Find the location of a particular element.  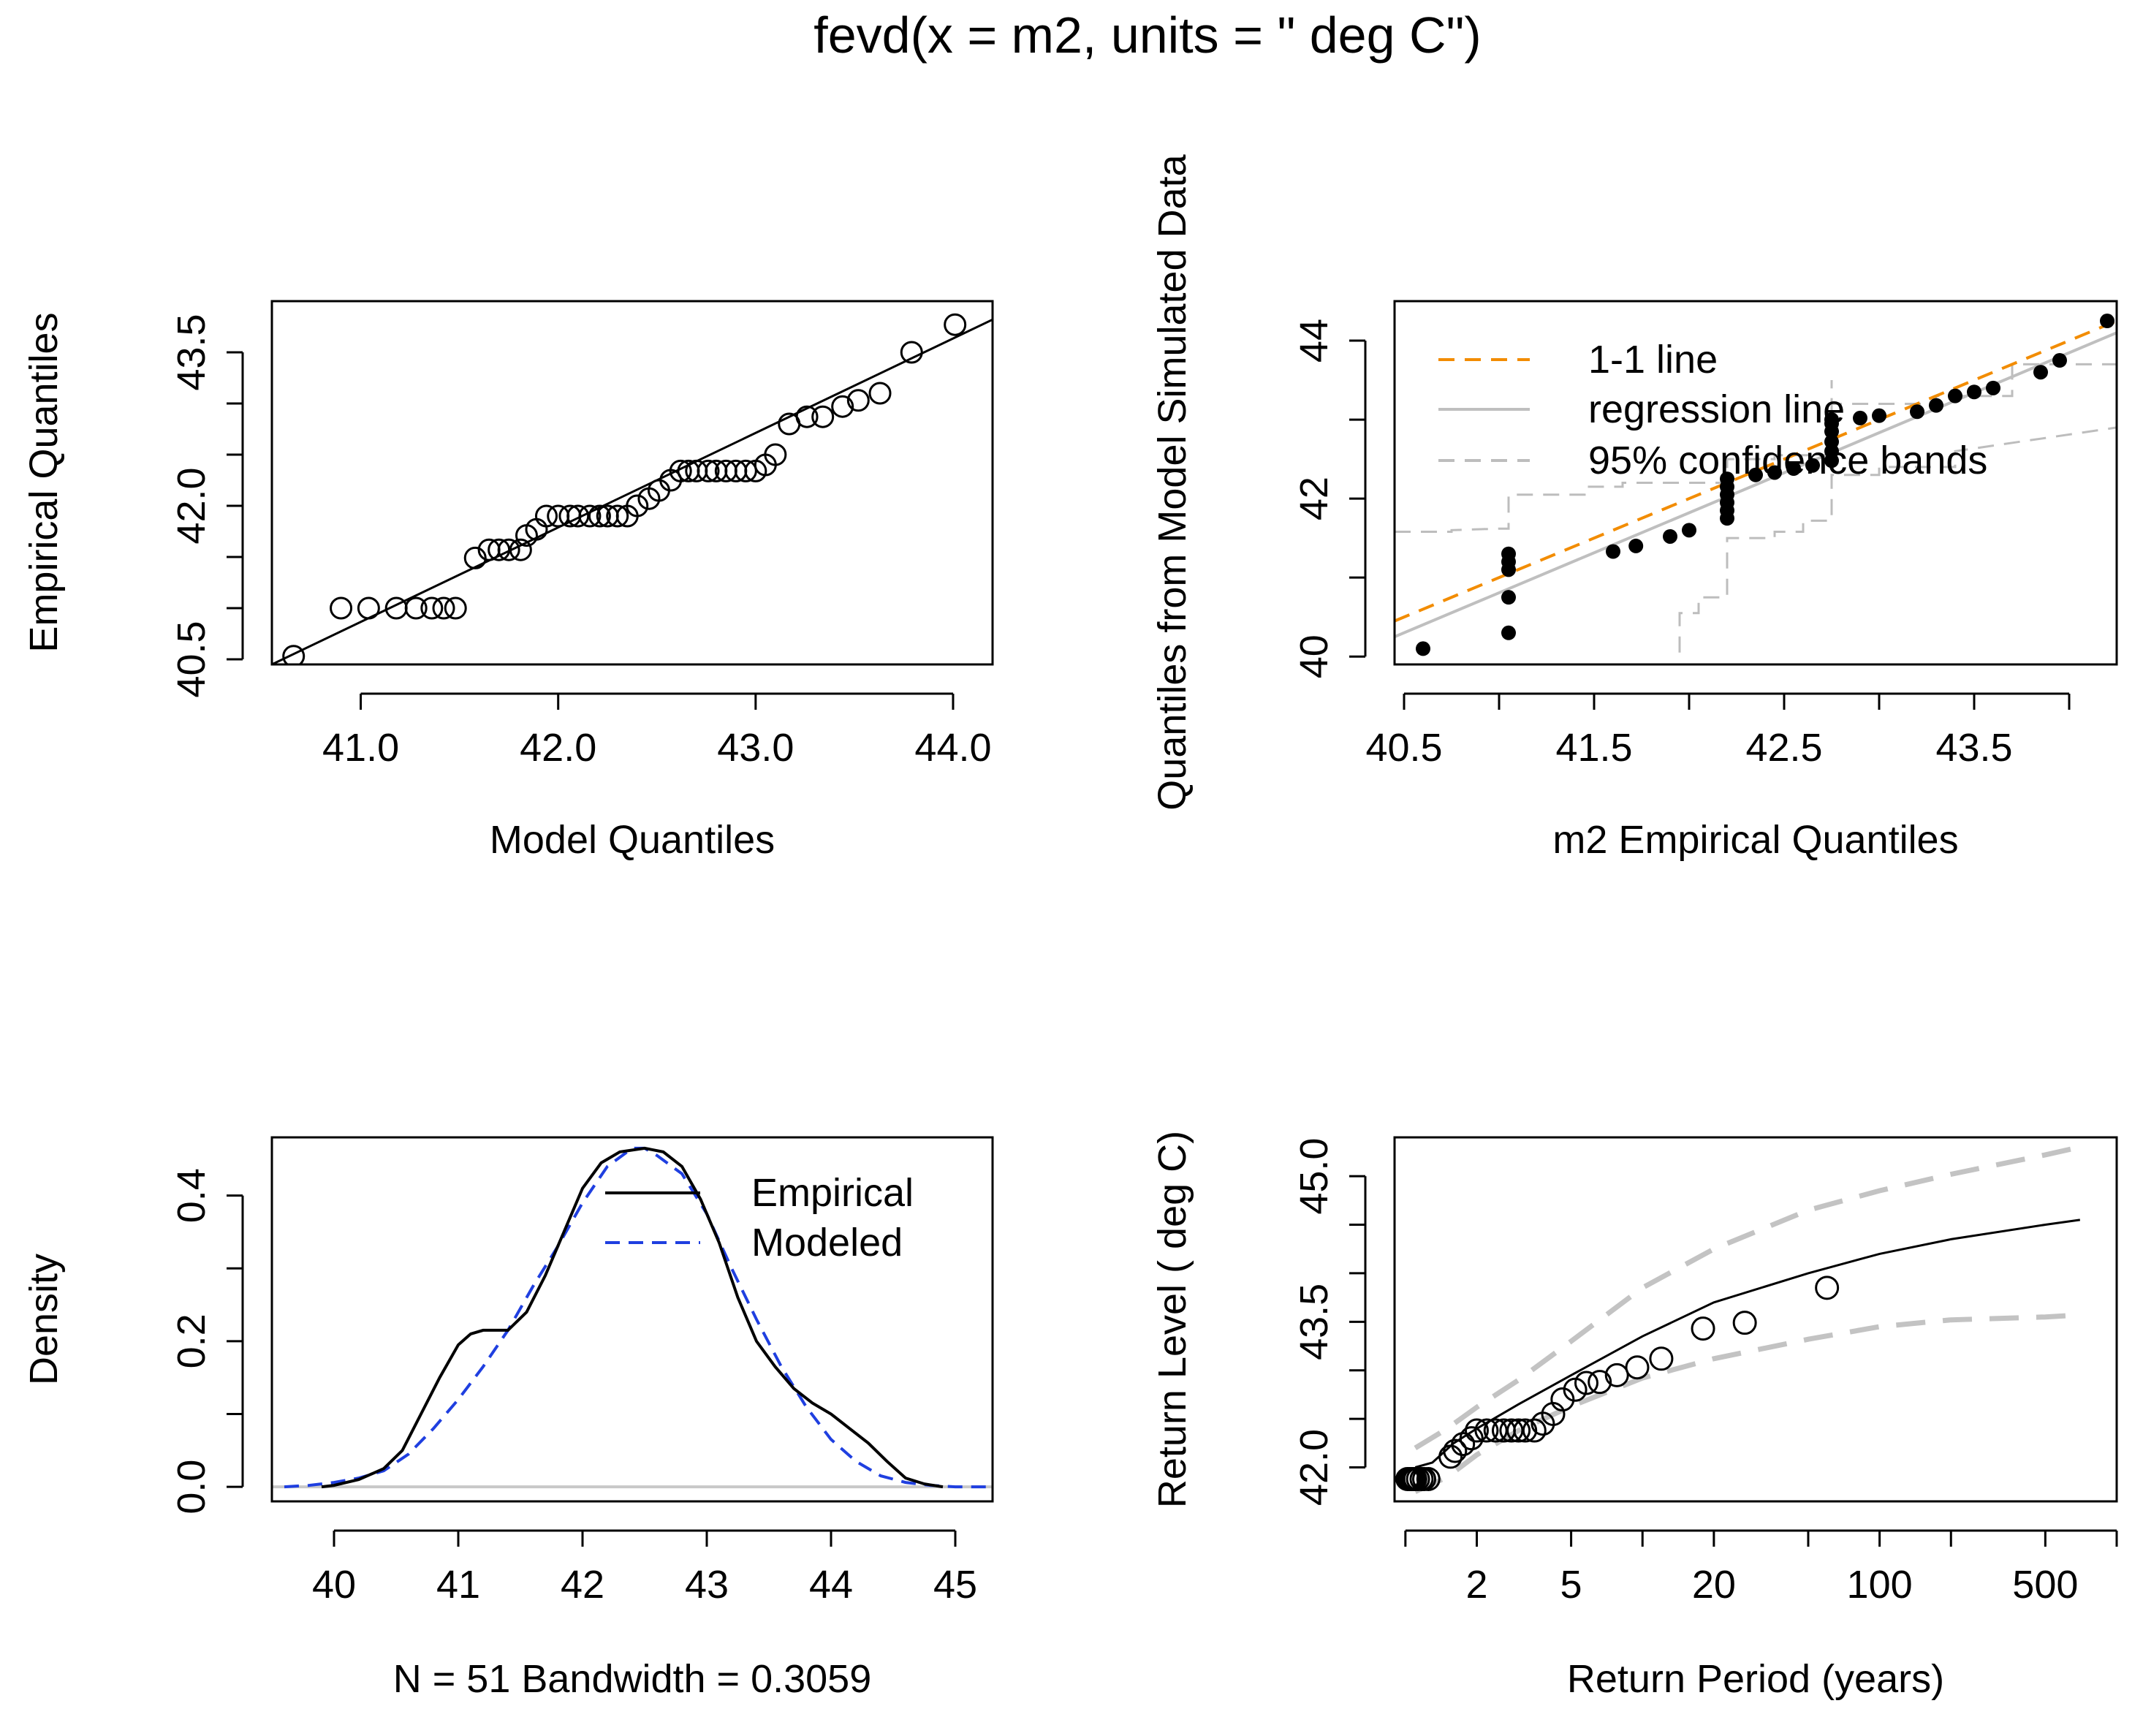

legend-label: 95% confidence bands is located at coordinates (1788, 460).